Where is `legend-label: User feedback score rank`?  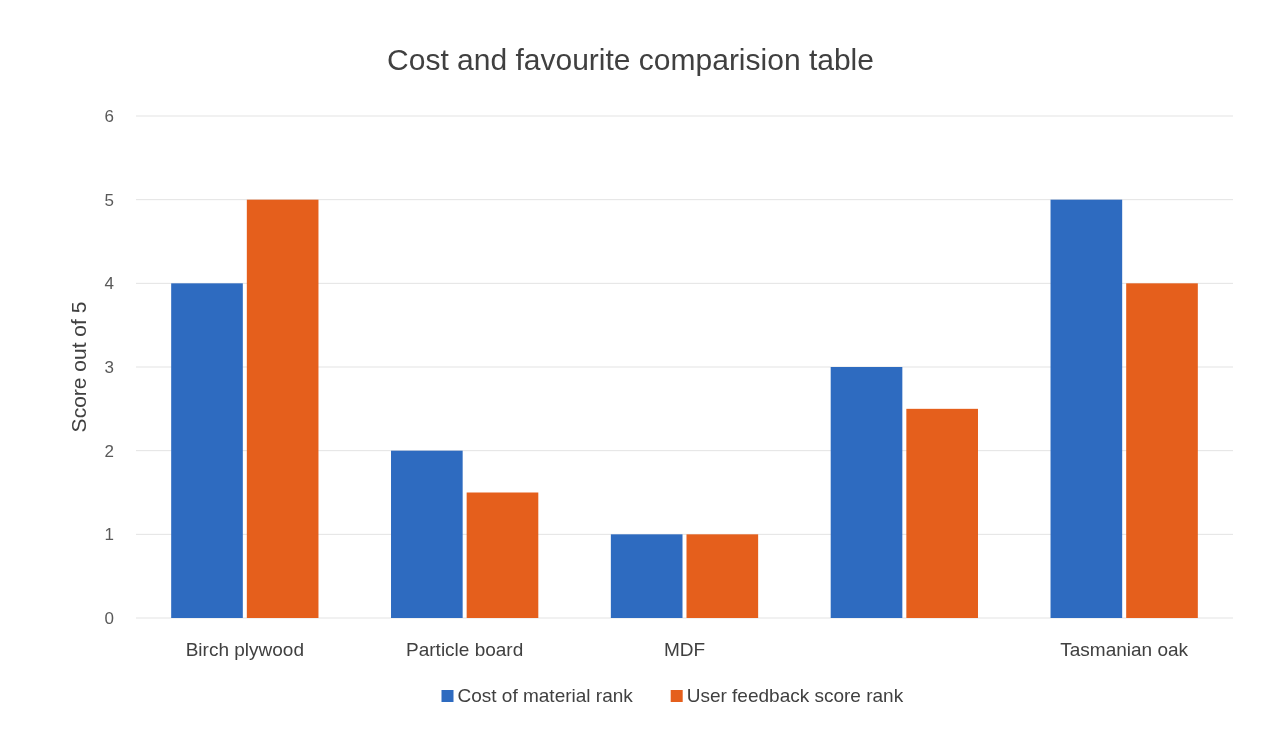 legend-label: User feedback score rank is located at coordinates (795, 695).